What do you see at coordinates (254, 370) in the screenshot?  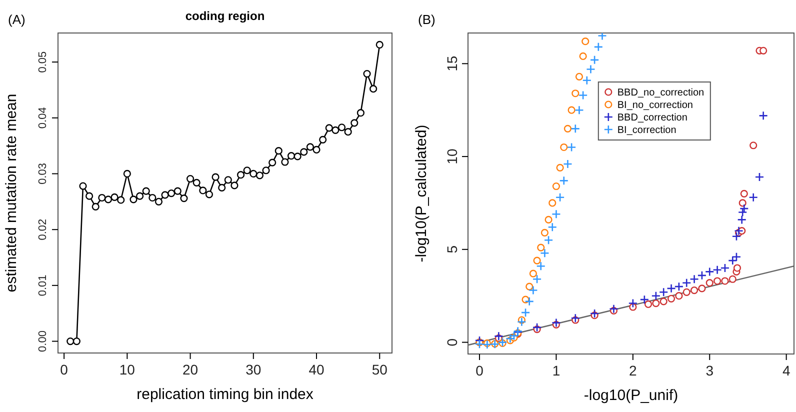 I see `x-tick-label: 30` at bounding box center [254, 370].